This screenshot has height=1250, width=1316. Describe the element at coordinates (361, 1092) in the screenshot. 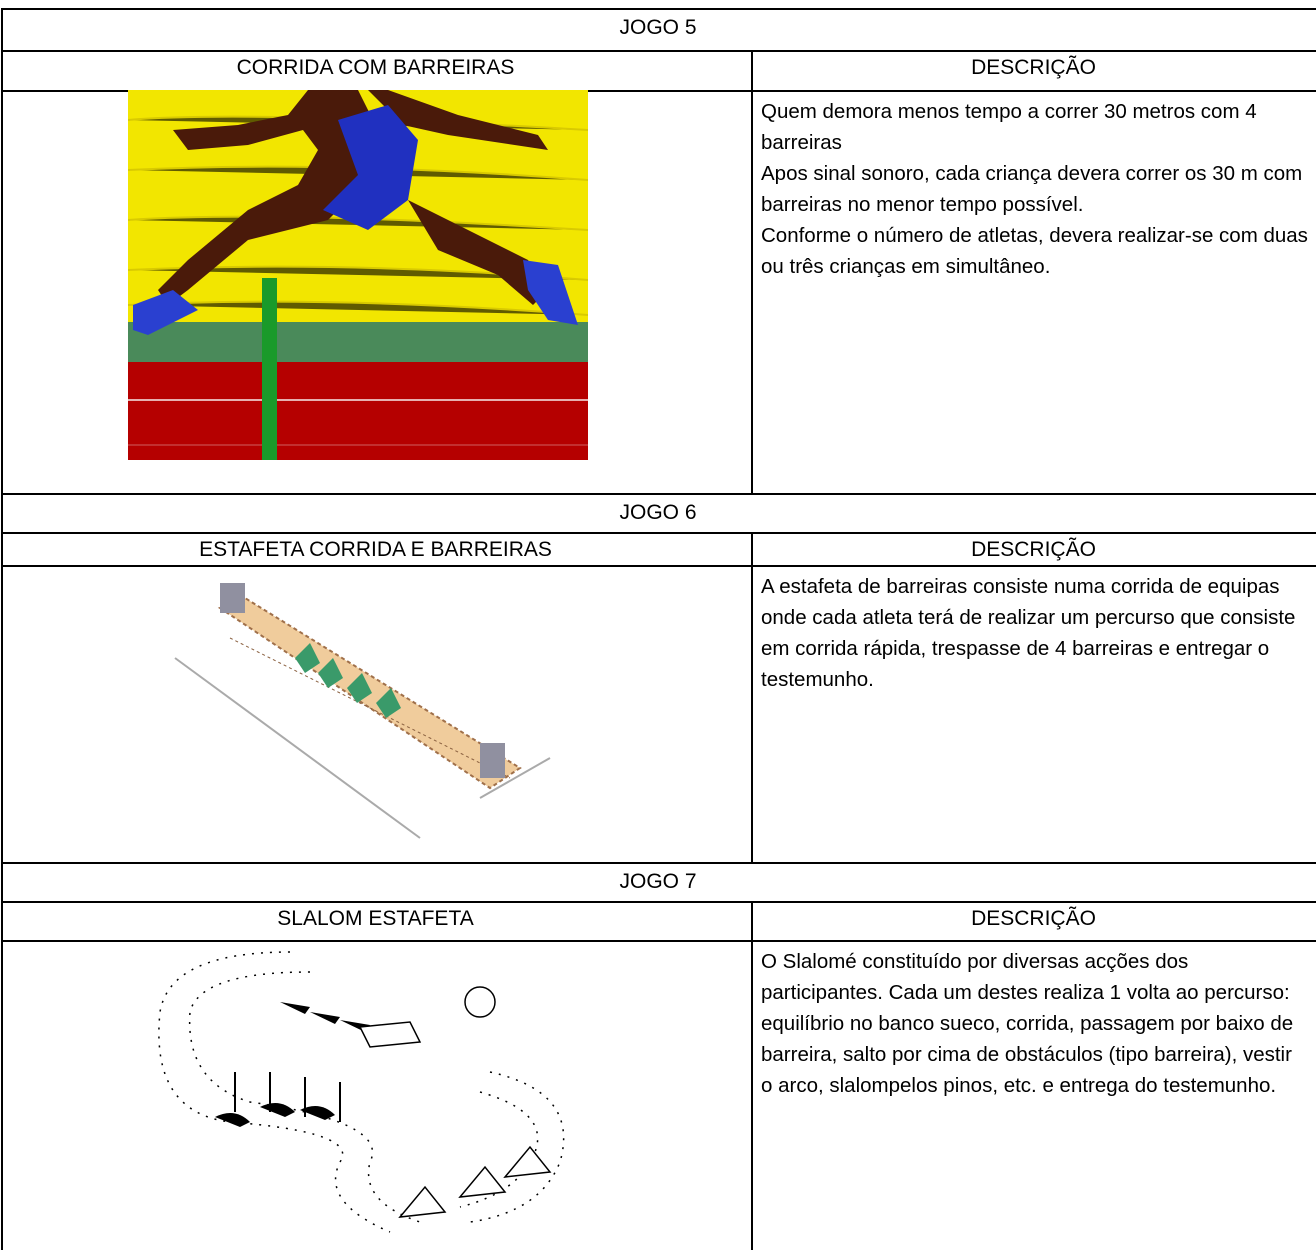

I see `slalom-image` at that location.